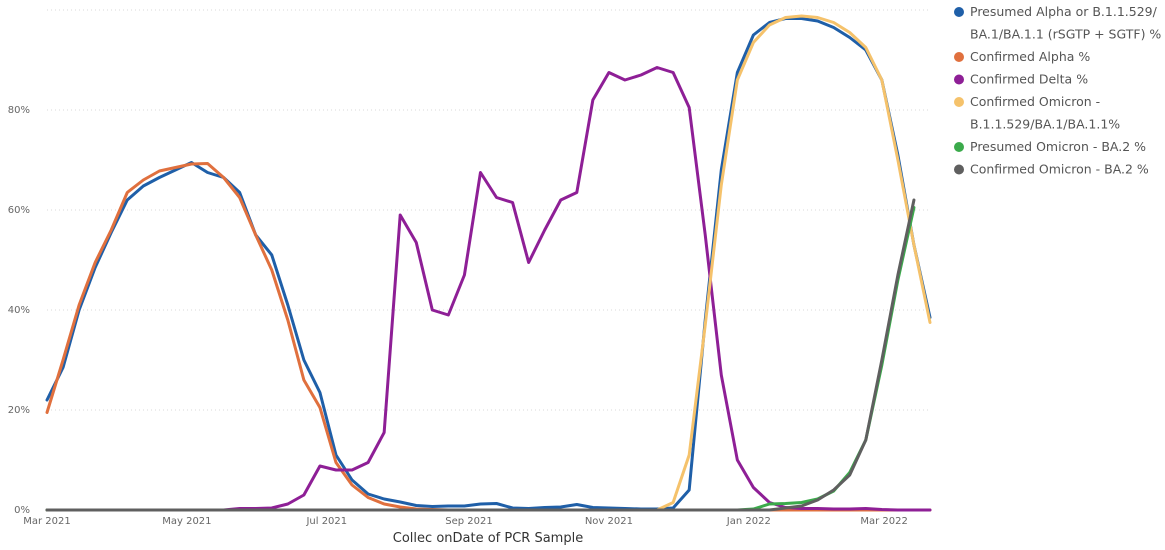 This screenshot has height=550, width=1165. Describe the element at coordinates (19, 110) in the screenshot. I see `y-tick-label: 80%` at that location.